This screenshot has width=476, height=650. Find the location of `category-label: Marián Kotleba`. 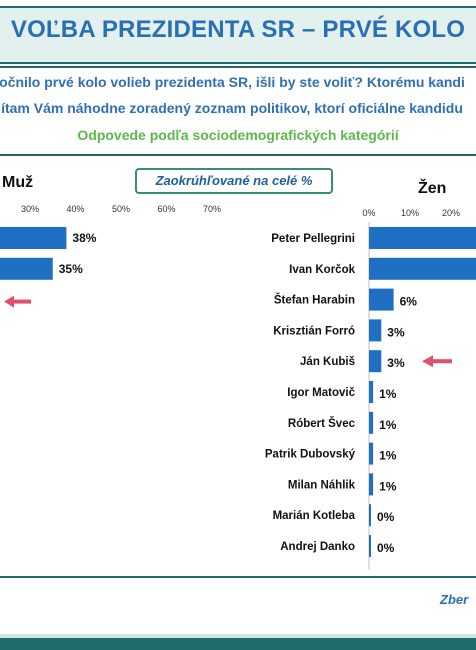

category-label: Marián Kotleba is located at coordinates (314, 516).